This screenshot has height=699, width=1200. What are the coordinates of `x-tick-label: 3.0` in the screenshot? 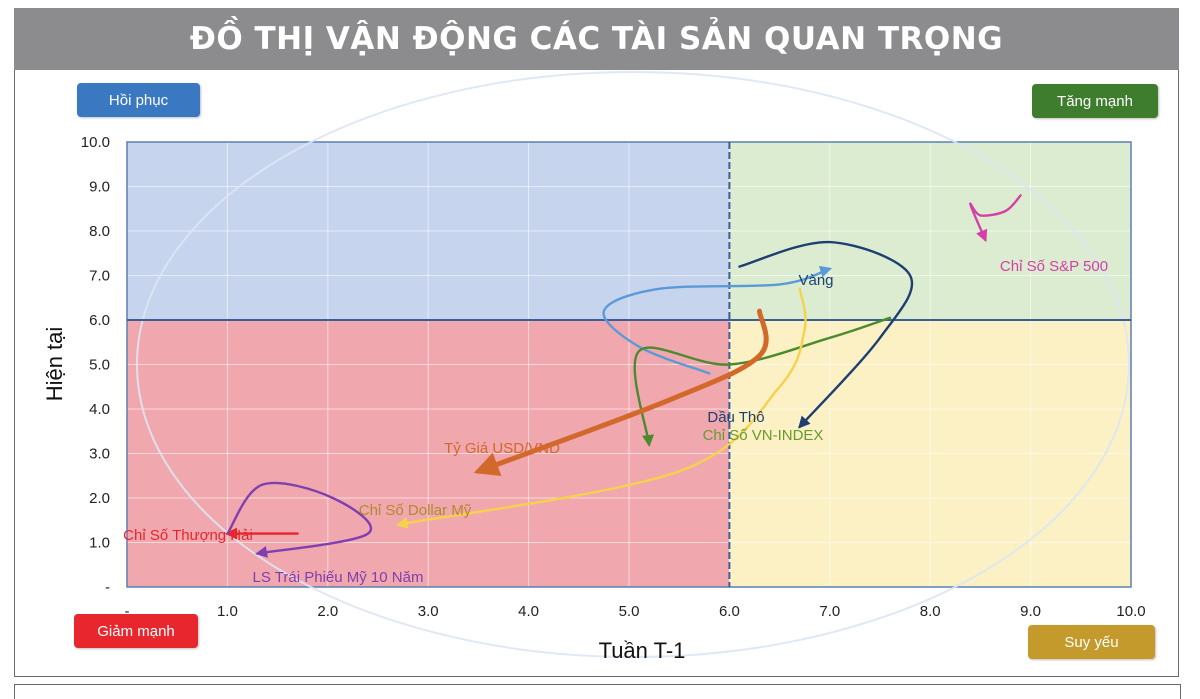 It's located at (428, 611).